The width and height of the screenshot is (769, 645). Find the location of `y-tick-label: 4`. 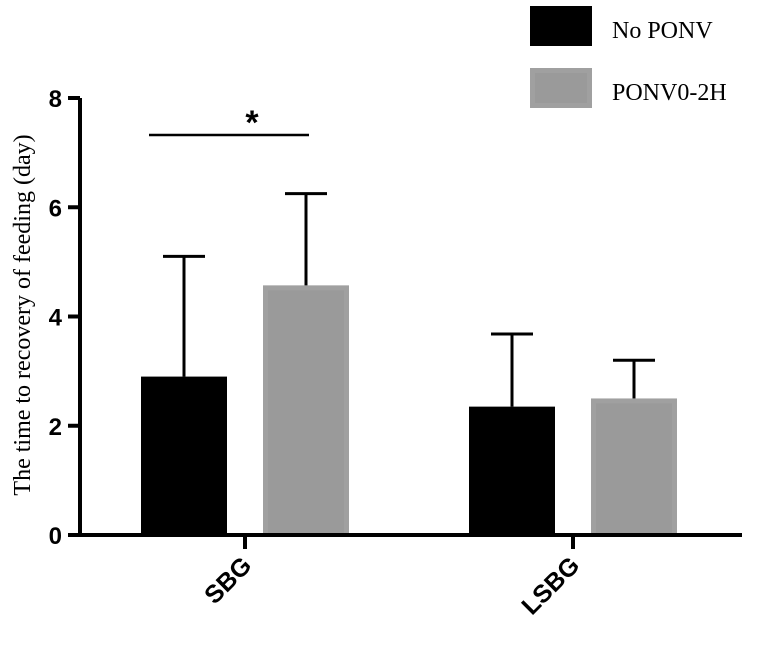

y-tick-label: 4 is located at coordinates (56, 318).